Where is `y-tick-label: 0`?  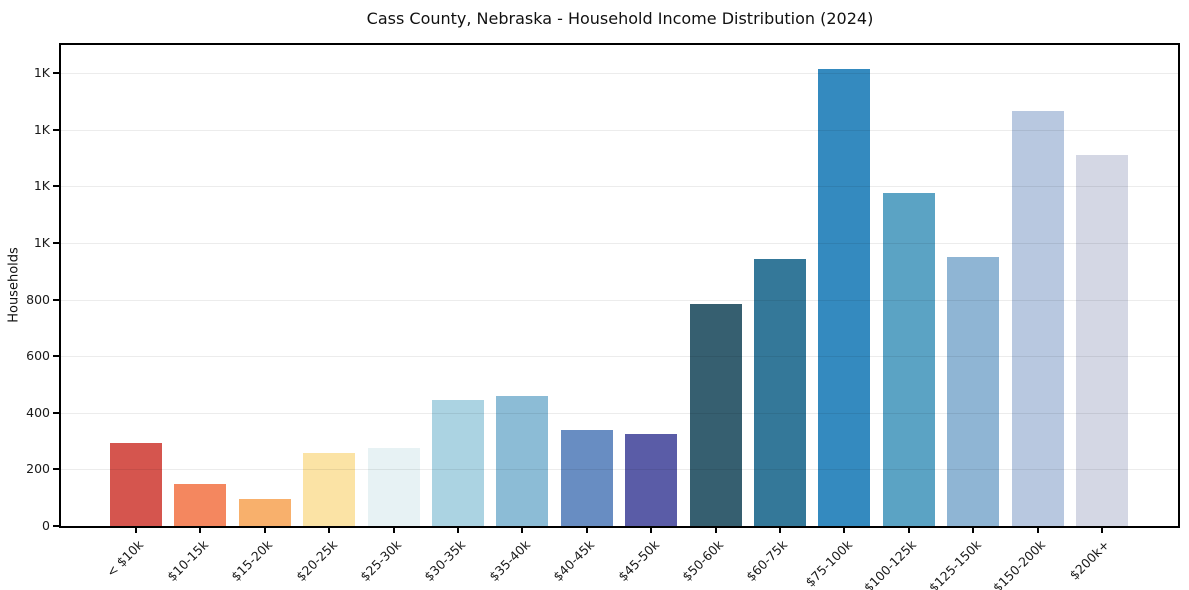 y-tick-label: 0 is located at coordinates (46, 525).